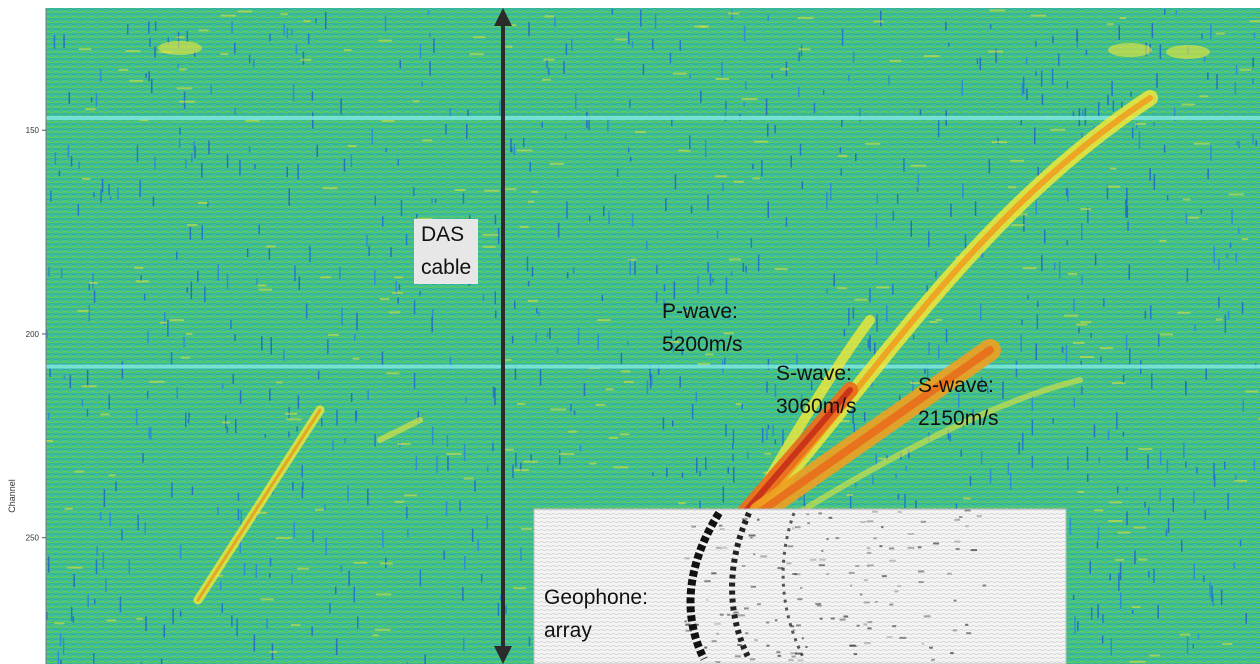  Describe the element at coordinates (596, 614) in the screenshot. I see `annotation-geophone-array: Geophone: array` at that location.